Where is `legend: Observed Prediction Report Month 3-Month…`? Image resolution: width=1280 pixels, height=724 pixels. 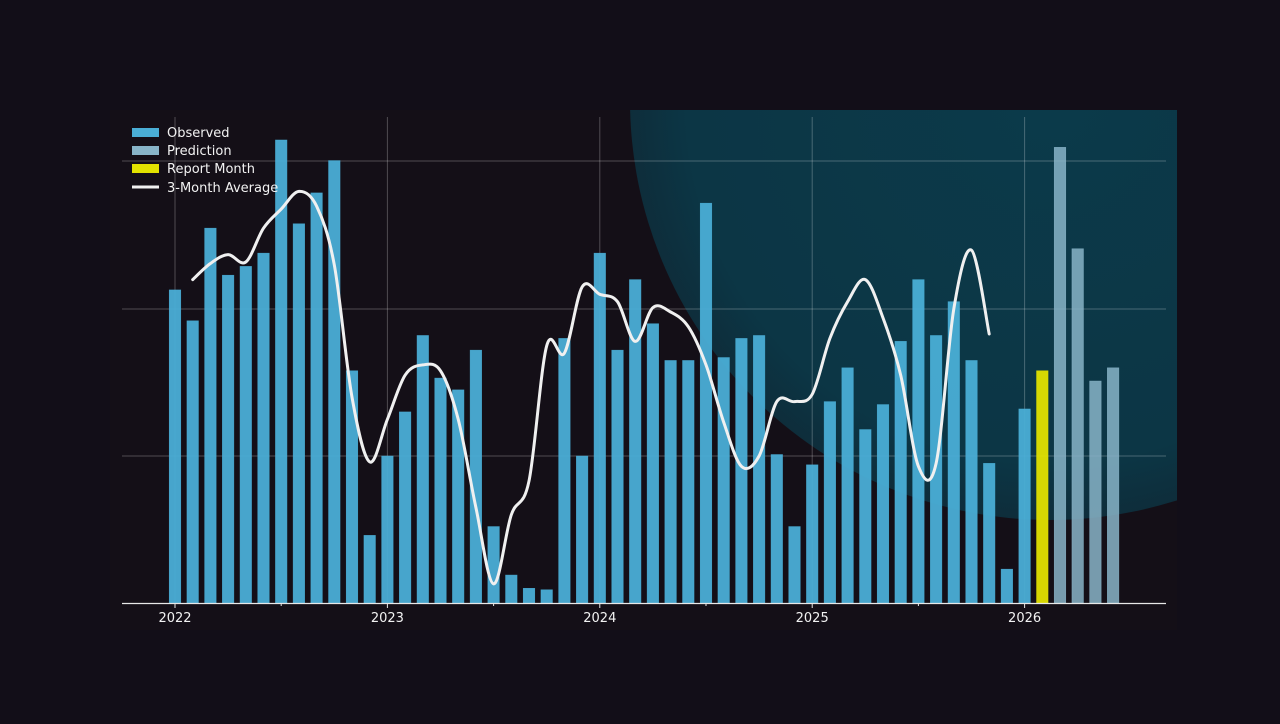 legend: Observed Prediction Report Month 3-Month… is located at coordinates (205, 161).